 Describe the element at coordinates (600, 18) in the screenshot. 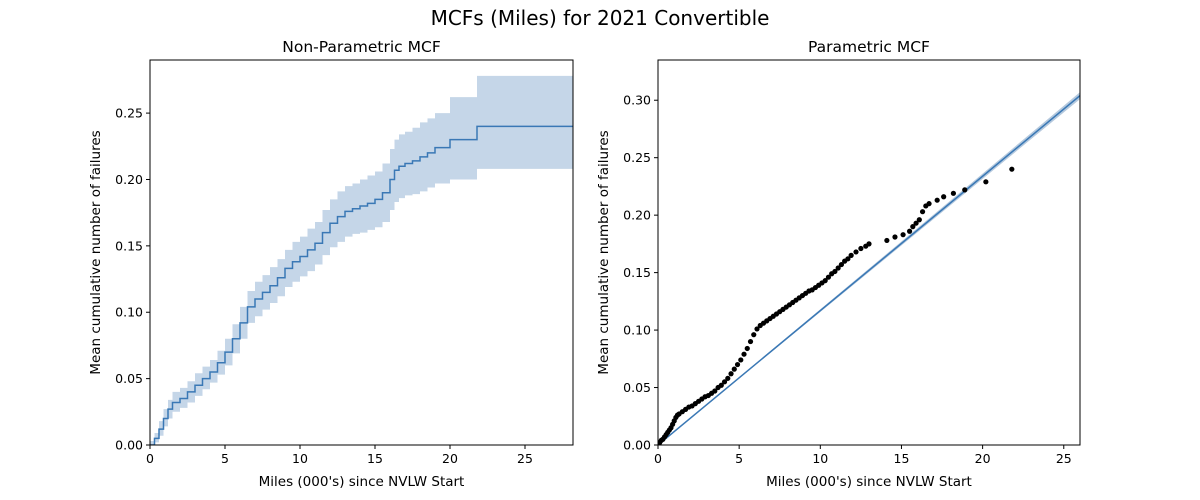

I see `figure-title: MCFs (Miles) for 2021 Convertible` at that location.